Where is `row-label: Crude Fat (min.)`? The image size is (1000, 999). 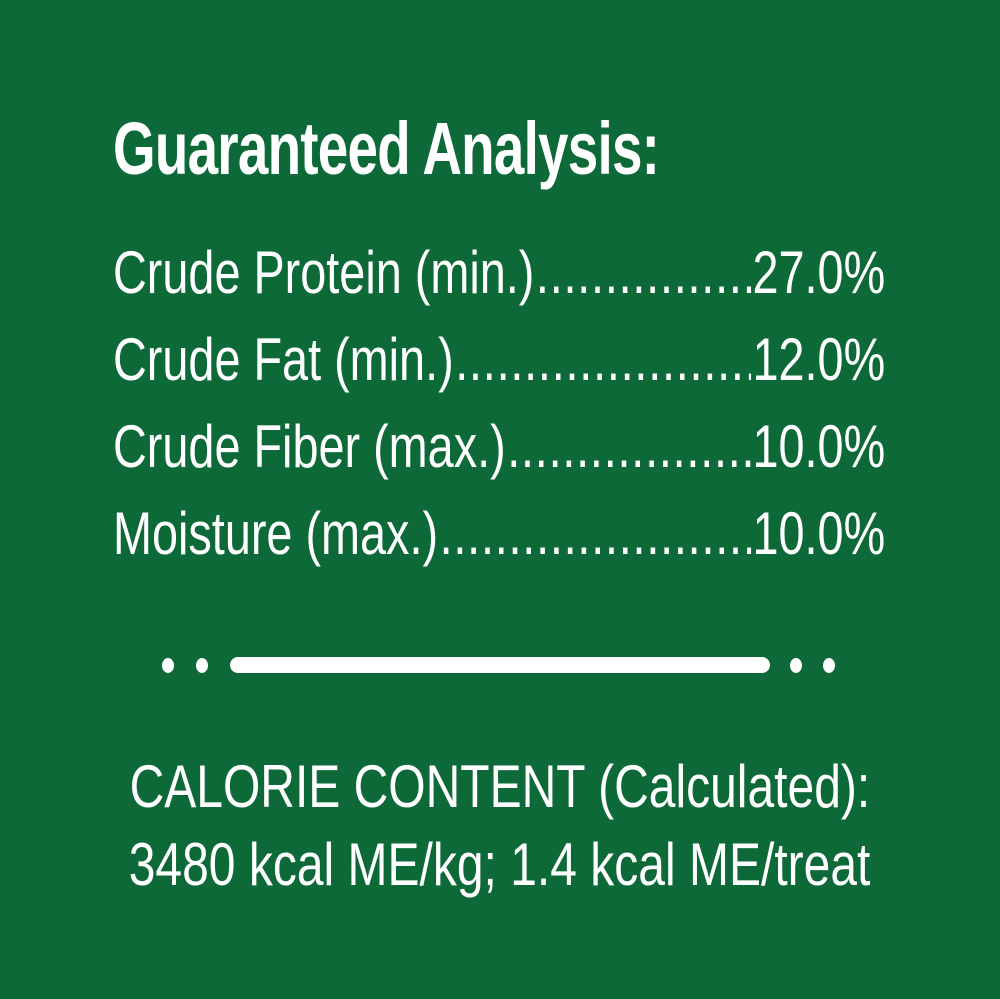 row-label: Crude Fat (min.) is located at coordinates (283, 359).